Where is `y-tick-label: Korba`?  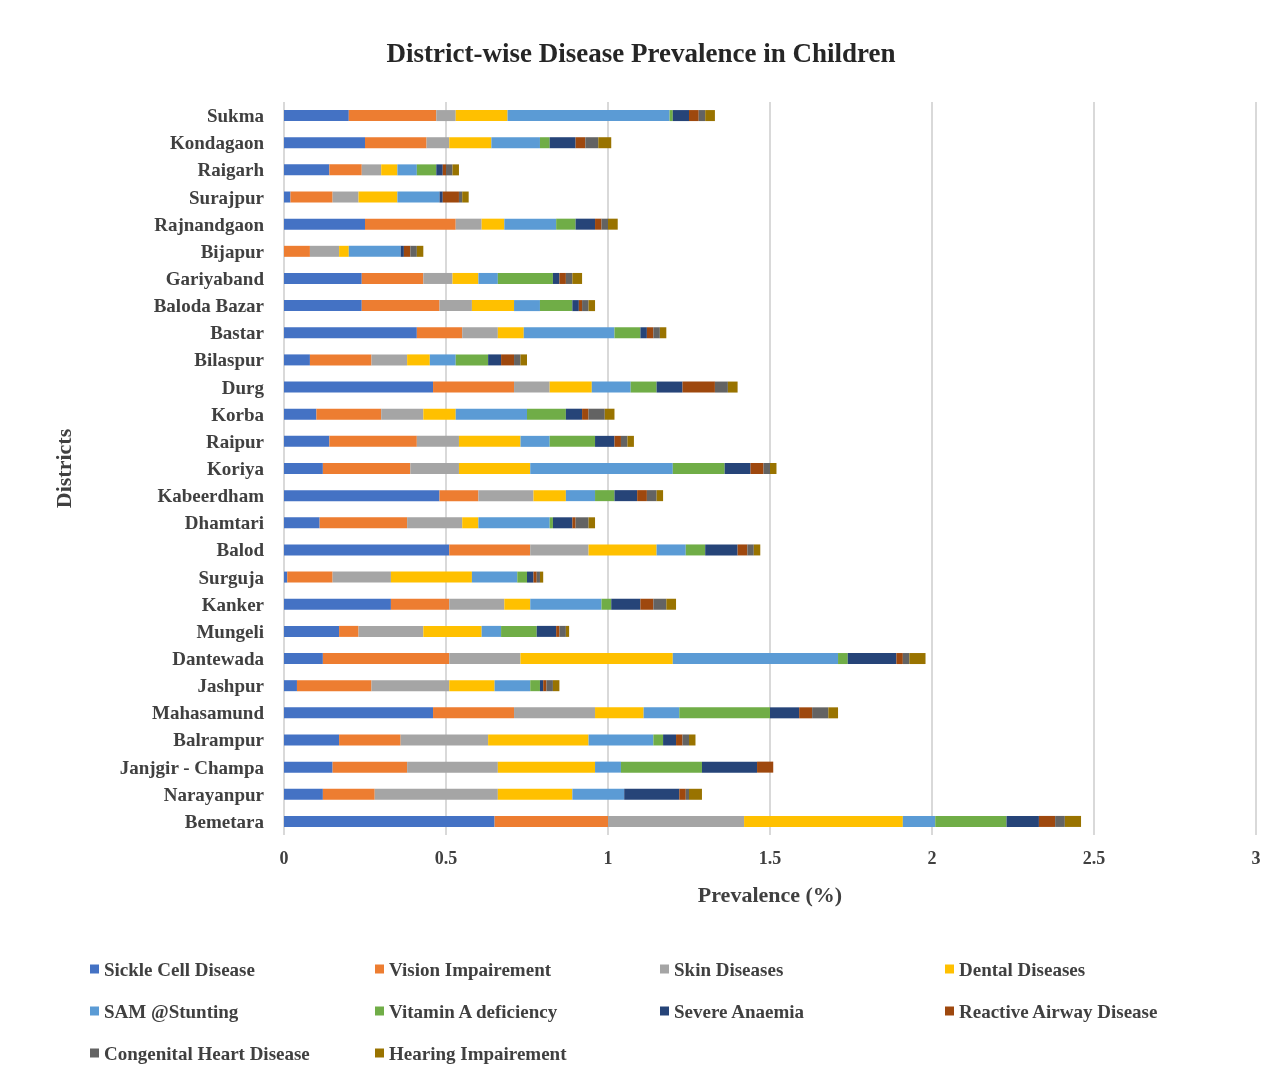 y-tick-label: Korba is located at coordinates (238, 414).